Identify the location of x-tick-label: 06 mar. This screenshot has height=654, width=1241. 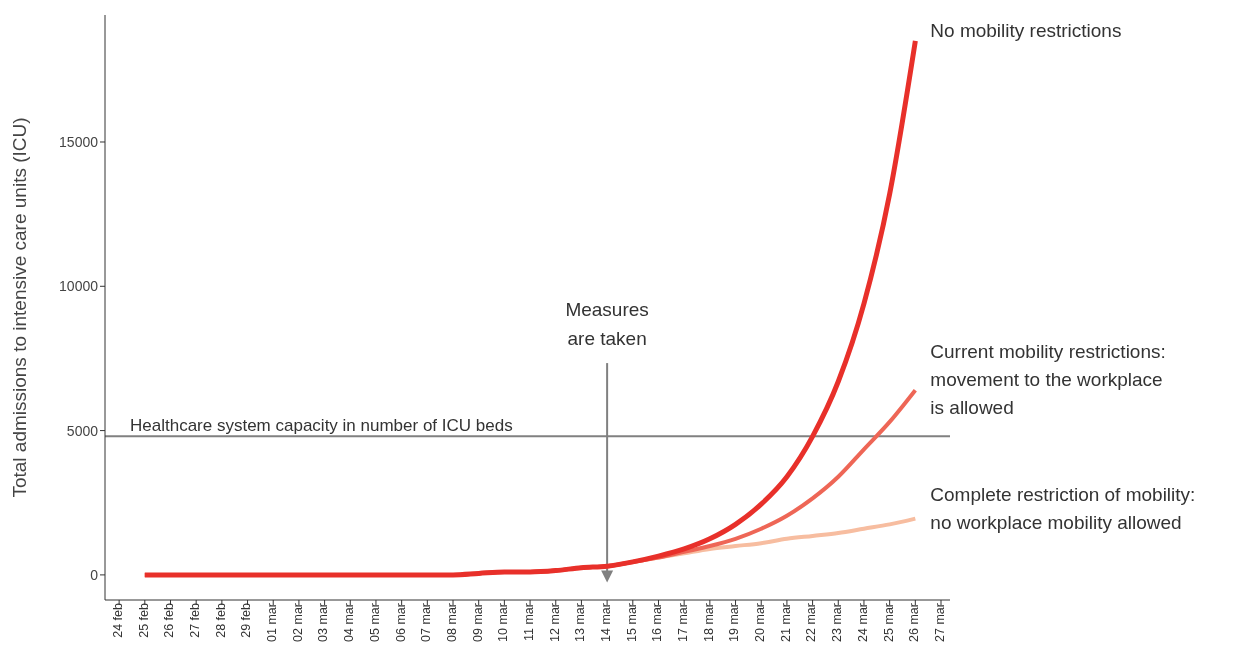
(400, 622).